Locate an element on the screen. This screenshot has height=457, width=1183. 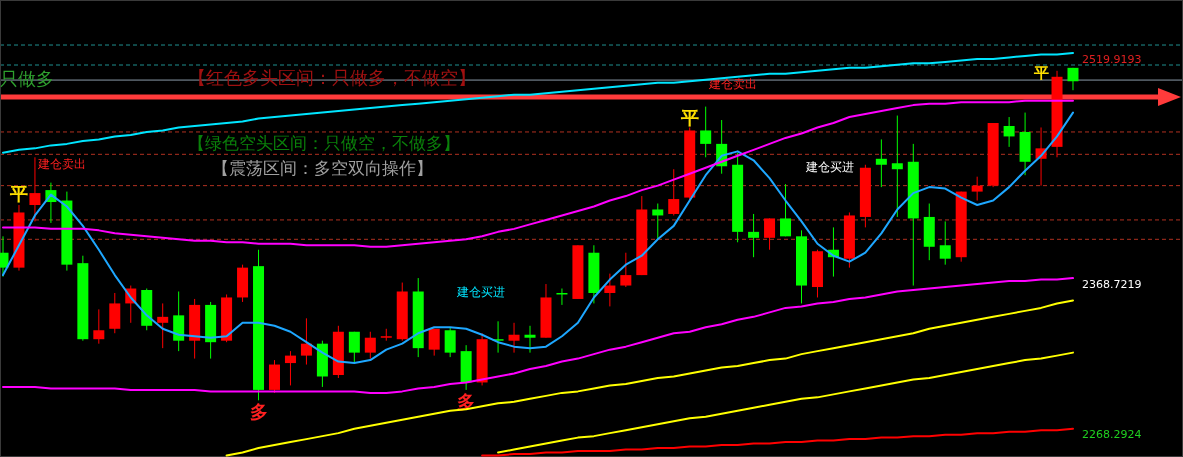
y-tick-label: 2268.2924 is located at coordinates (1112, 435).